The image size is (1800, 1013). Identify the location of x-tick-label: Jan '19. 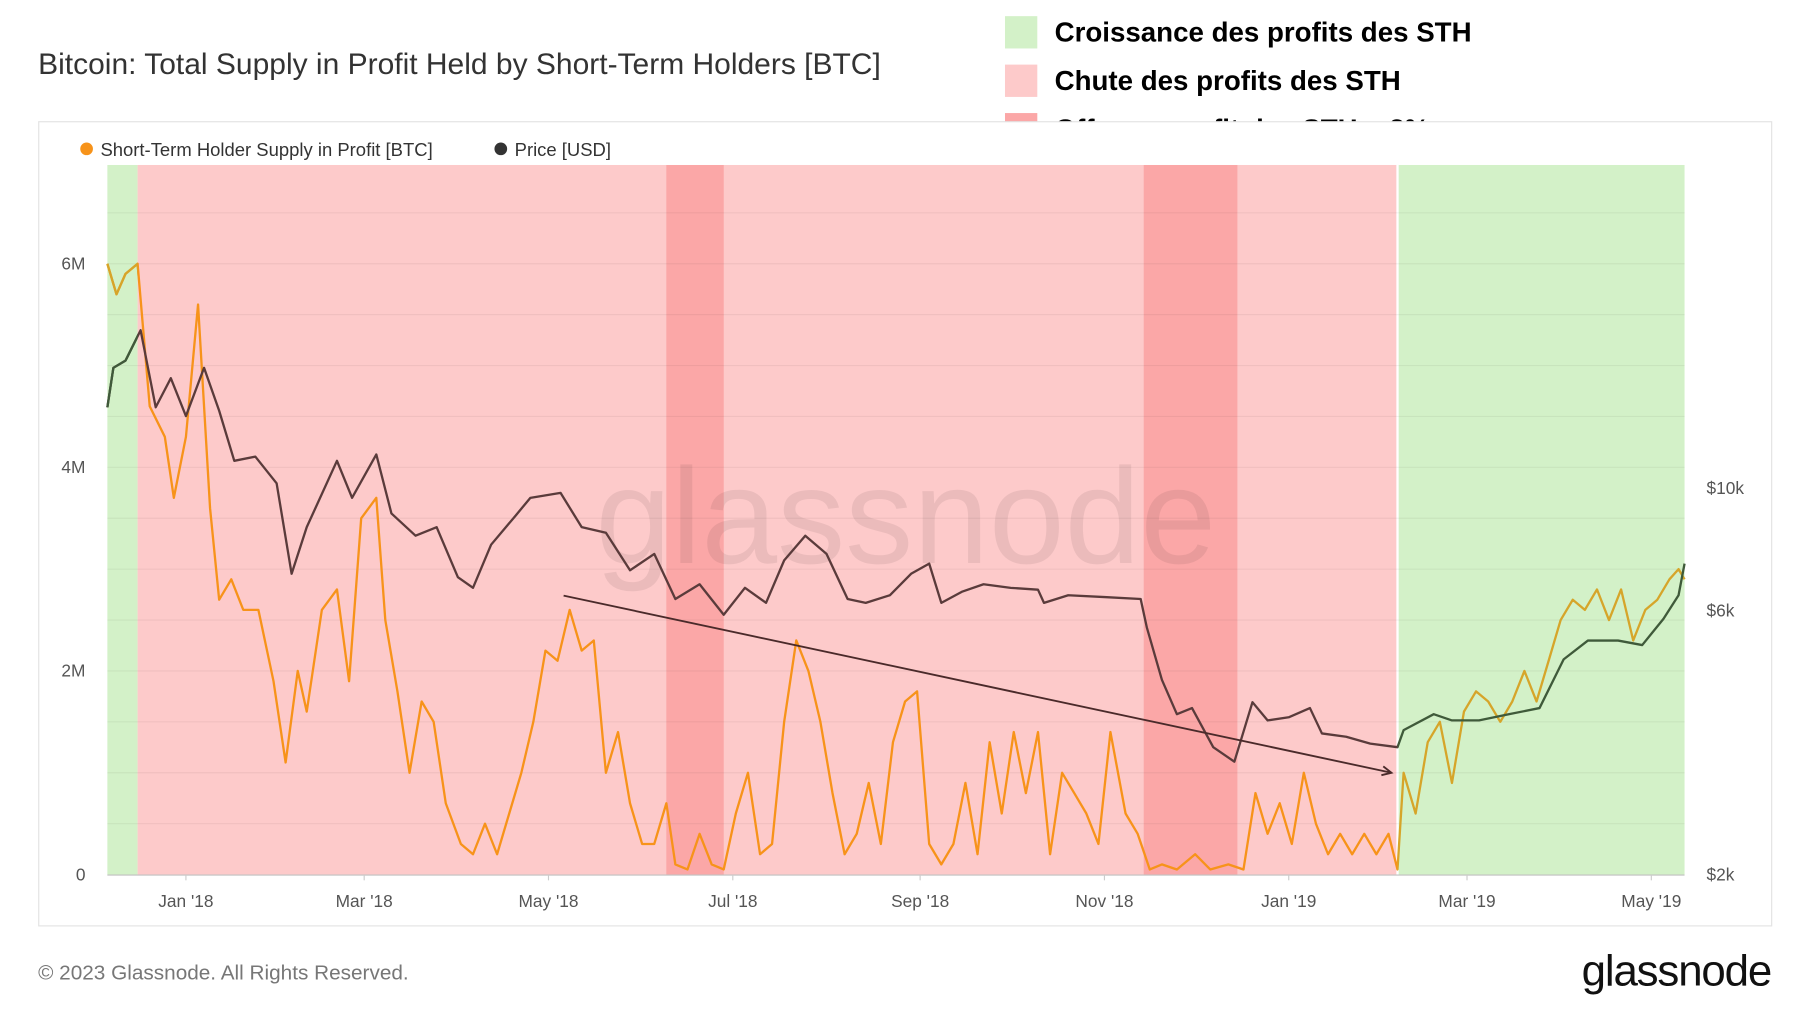
(1288, 901).